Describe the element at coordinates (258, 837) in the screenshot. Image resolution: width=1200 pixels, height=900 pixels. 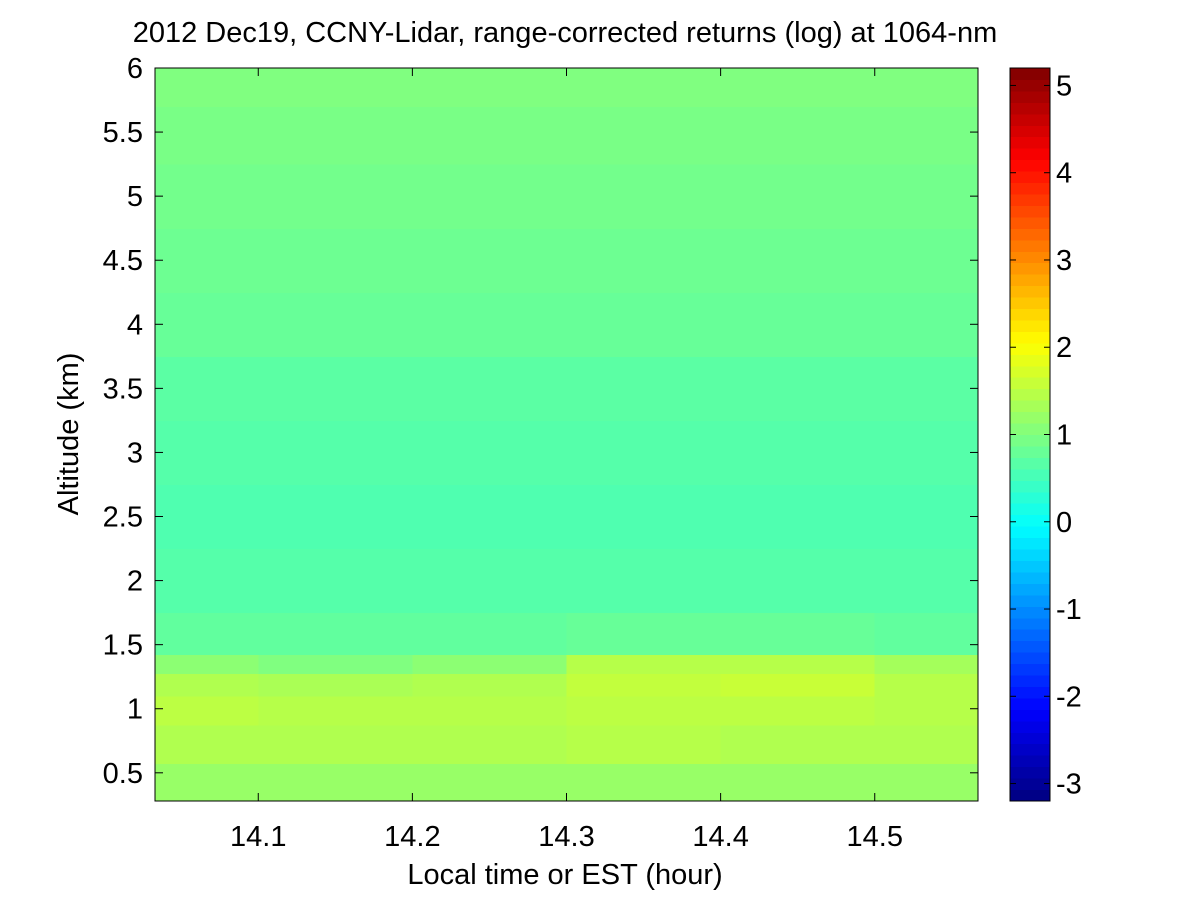
I see `x-tick-label: 14.1` at that location.